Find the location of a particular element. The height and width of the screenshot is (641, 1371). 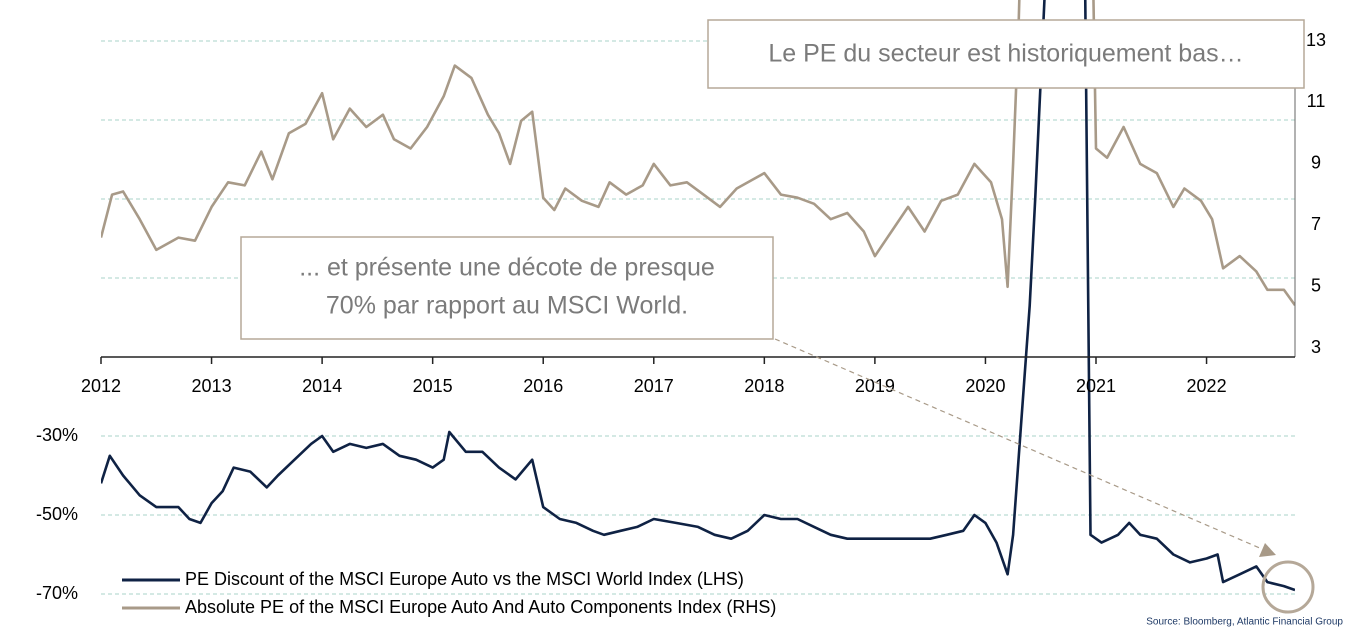

annotation: ... et présente une décote de presque is located at coordinates (507, 268).